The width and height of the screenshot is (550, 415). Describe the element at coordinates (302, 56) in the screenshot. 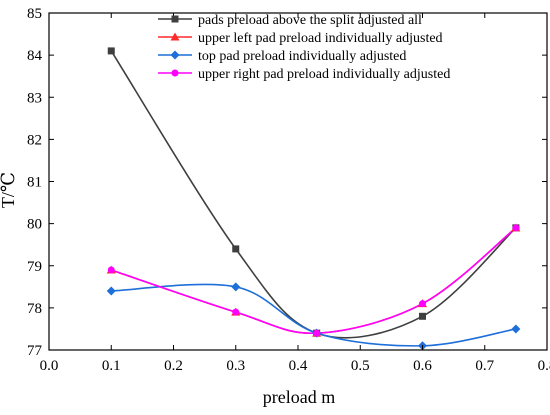

I see `legend-label-3: top pad preload individually adjusted` at that location.